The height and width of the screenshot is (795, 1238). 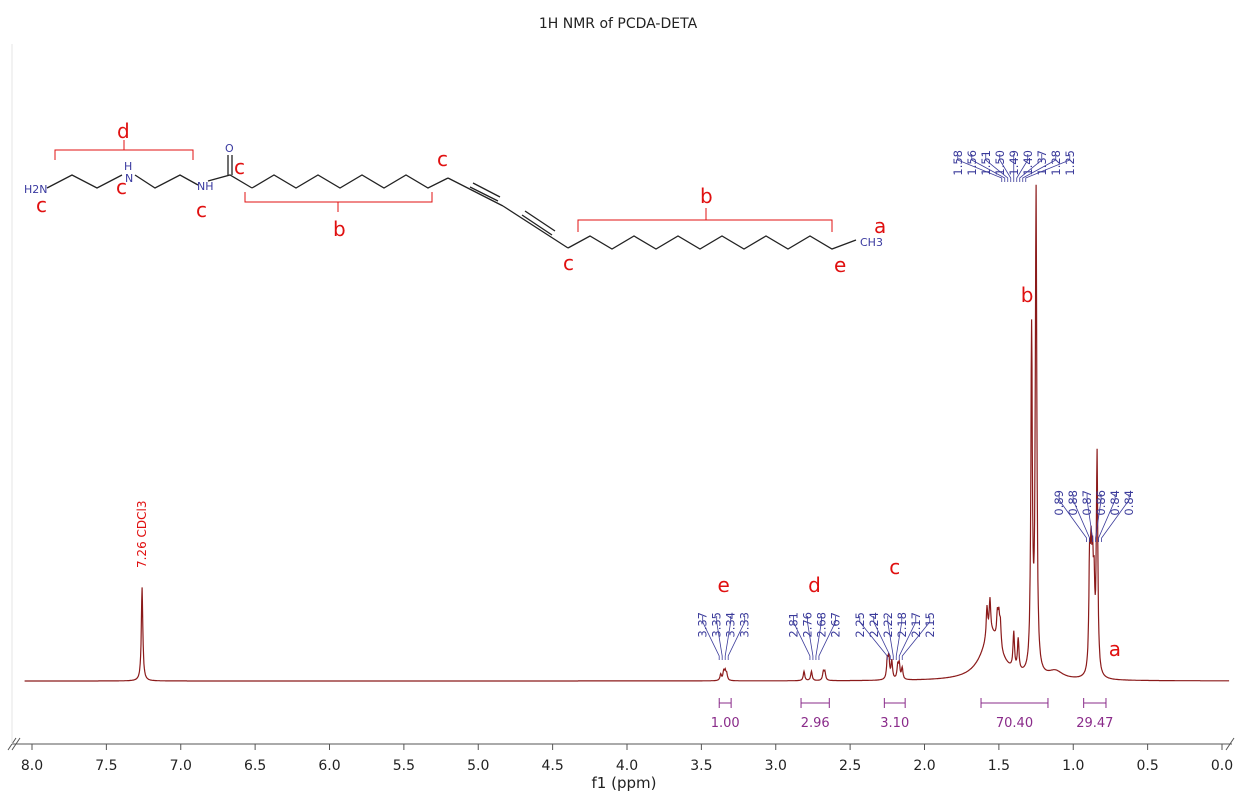 I want to click on bond-chain-amide, so click(x=230, y=181).